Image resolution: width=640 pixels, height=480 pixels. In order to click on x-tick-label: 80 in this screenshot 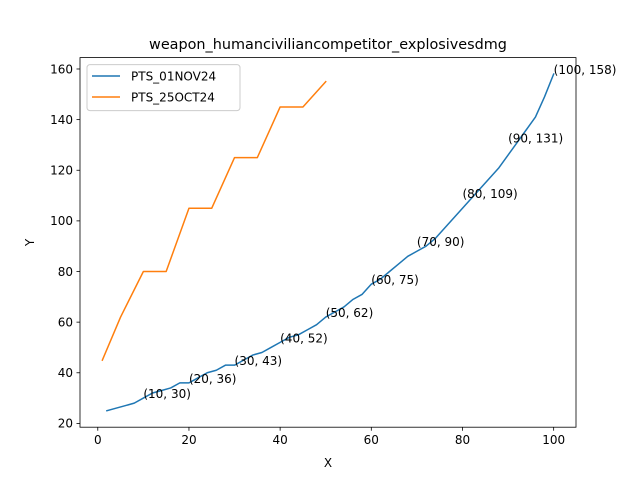, I will do `click(462, 440)`.